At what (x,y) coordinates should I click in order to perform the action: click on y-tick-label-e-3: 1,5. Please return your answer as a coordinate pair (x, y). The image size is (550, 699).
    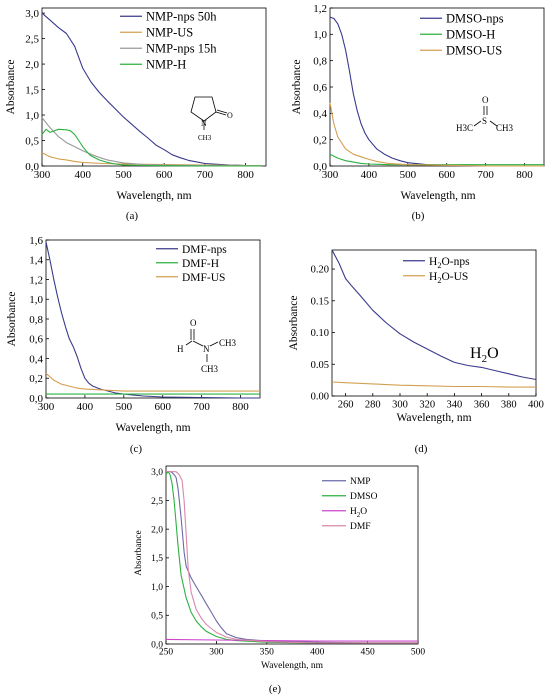
    Looking at the image, I should click on (157, 559).